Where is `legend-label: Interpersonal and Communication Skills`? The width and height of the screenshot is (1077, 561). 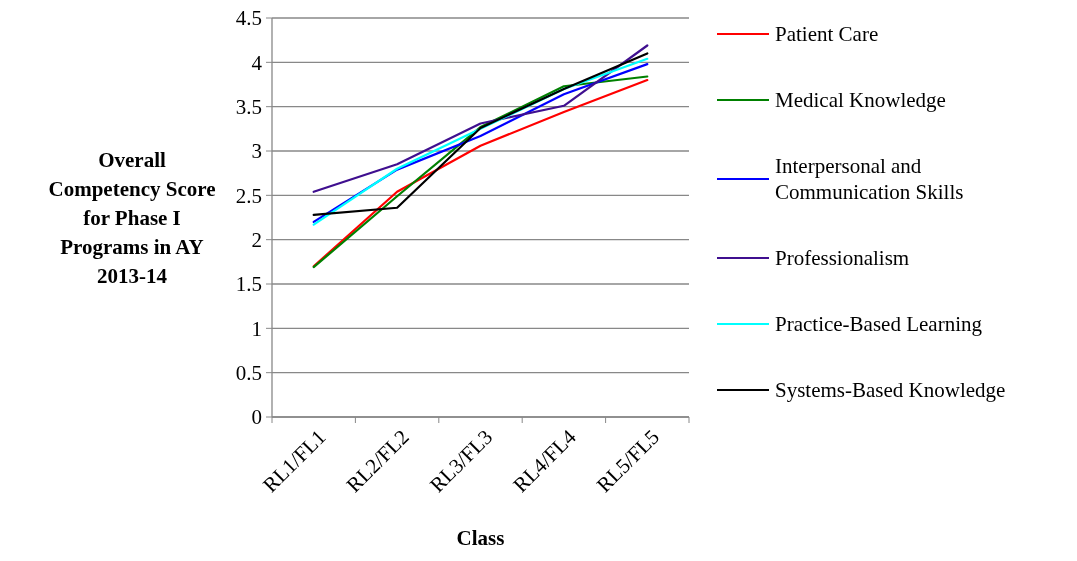 legend-label: Interpersonal and Communication Skills is located at coordinates (869, 179).